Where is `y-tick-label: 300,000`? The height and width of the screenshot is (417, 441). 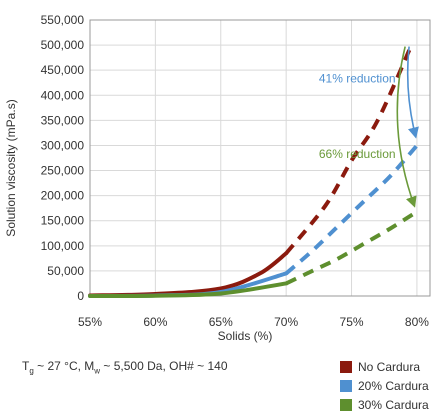 y-tick-label: 300,000 is located at coordinates (63, 145).